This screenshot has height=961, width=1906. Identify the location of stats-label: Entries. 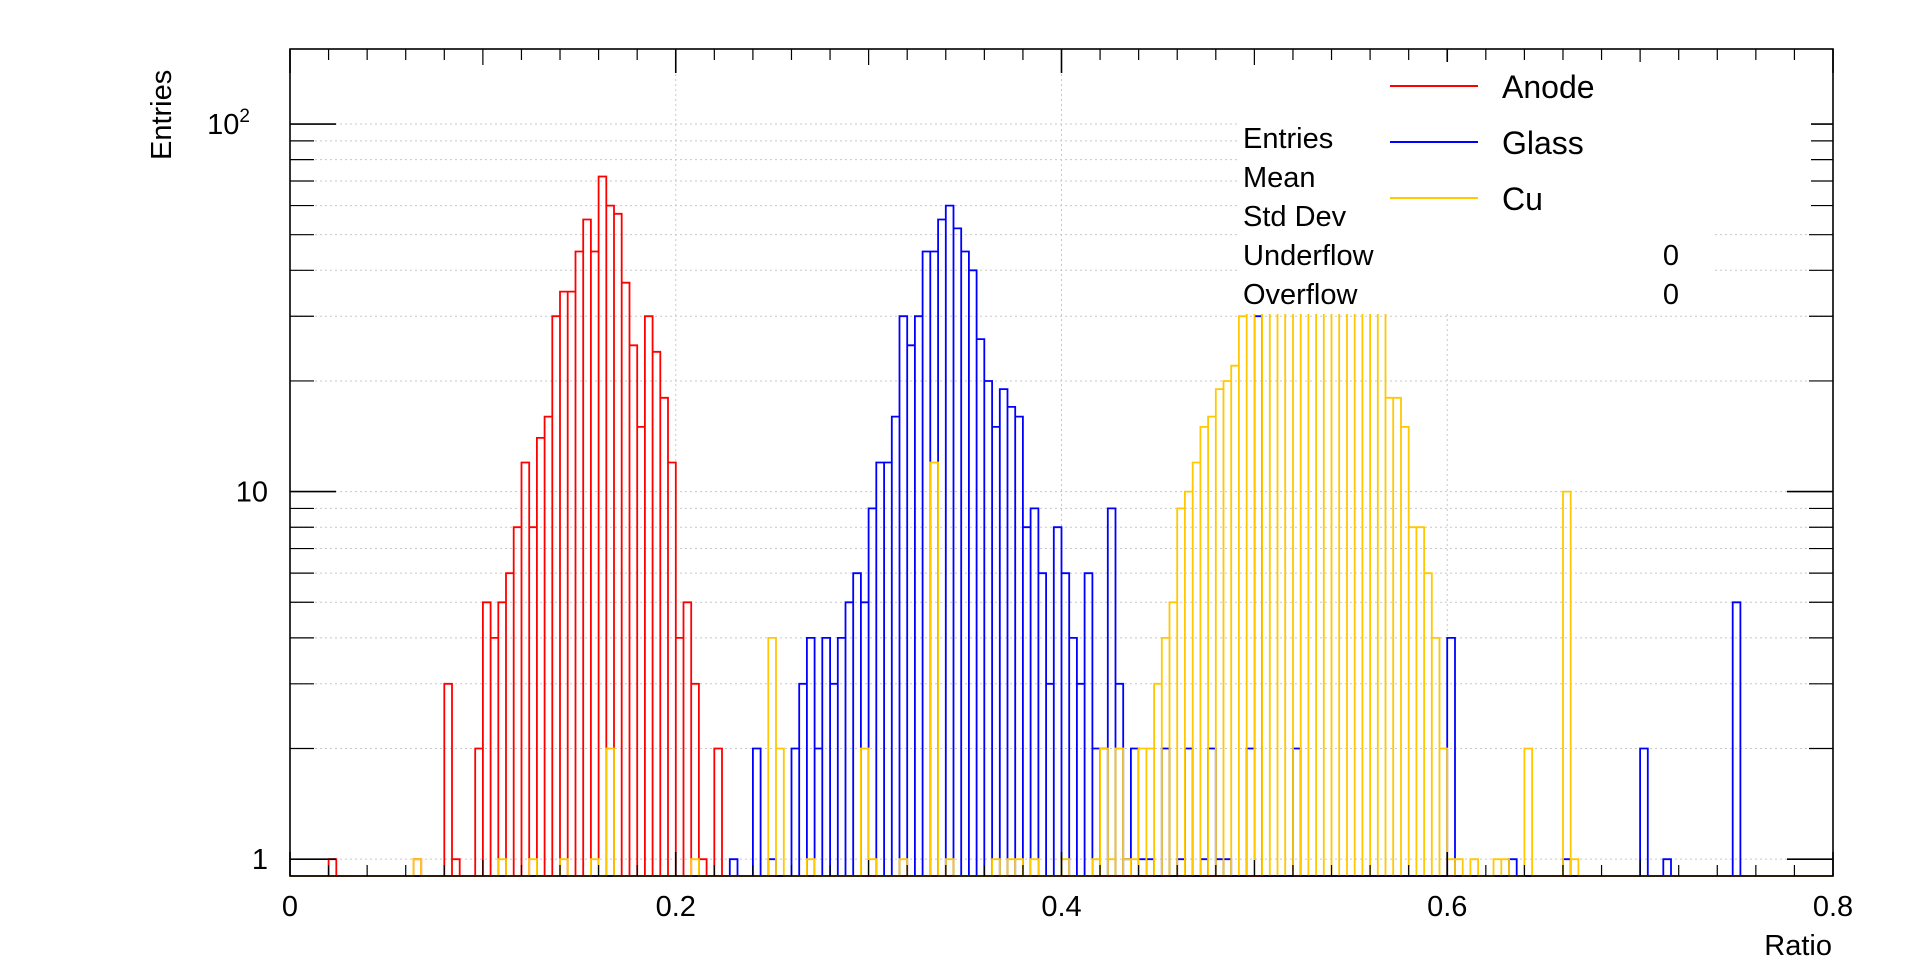
(1288, 139).